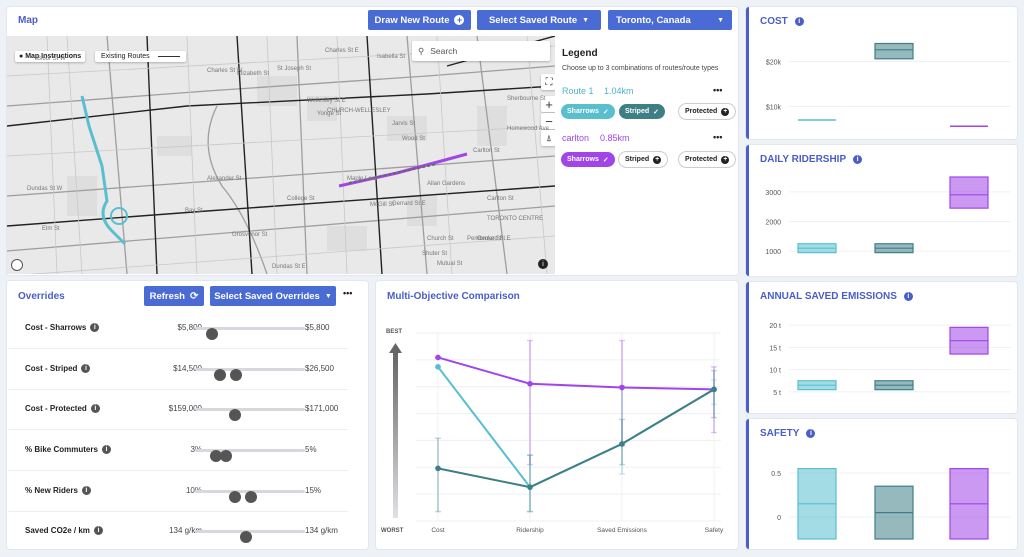 The width and height of the screenshot is (1024, 557). I want to click on override-max-value: $171,000, so click(322, 408).